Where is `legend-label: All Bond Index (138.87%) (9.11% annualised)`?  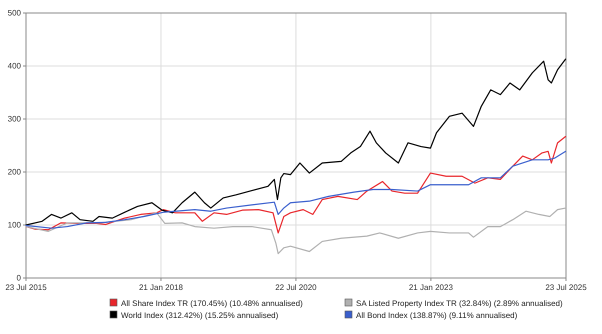
legend-label: All Bond Index (138.87%) (9.11% annualised) is located at coordinates (437, 315).